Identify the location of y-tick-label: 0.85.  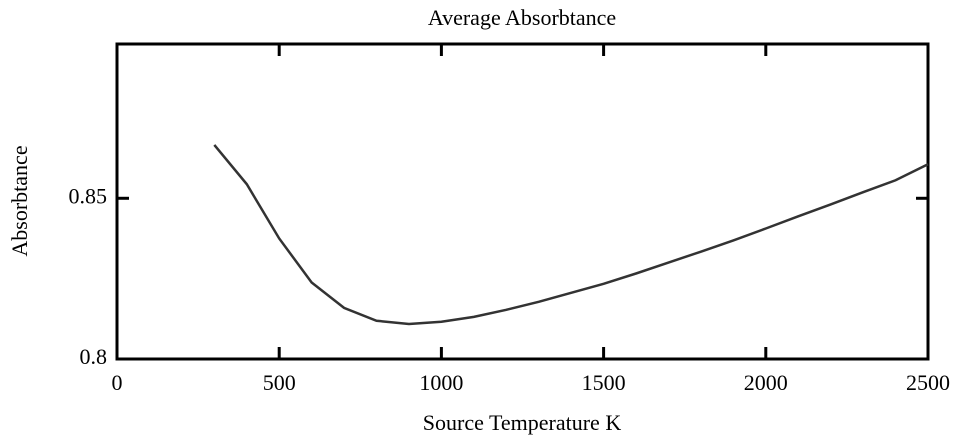
(88, 195).